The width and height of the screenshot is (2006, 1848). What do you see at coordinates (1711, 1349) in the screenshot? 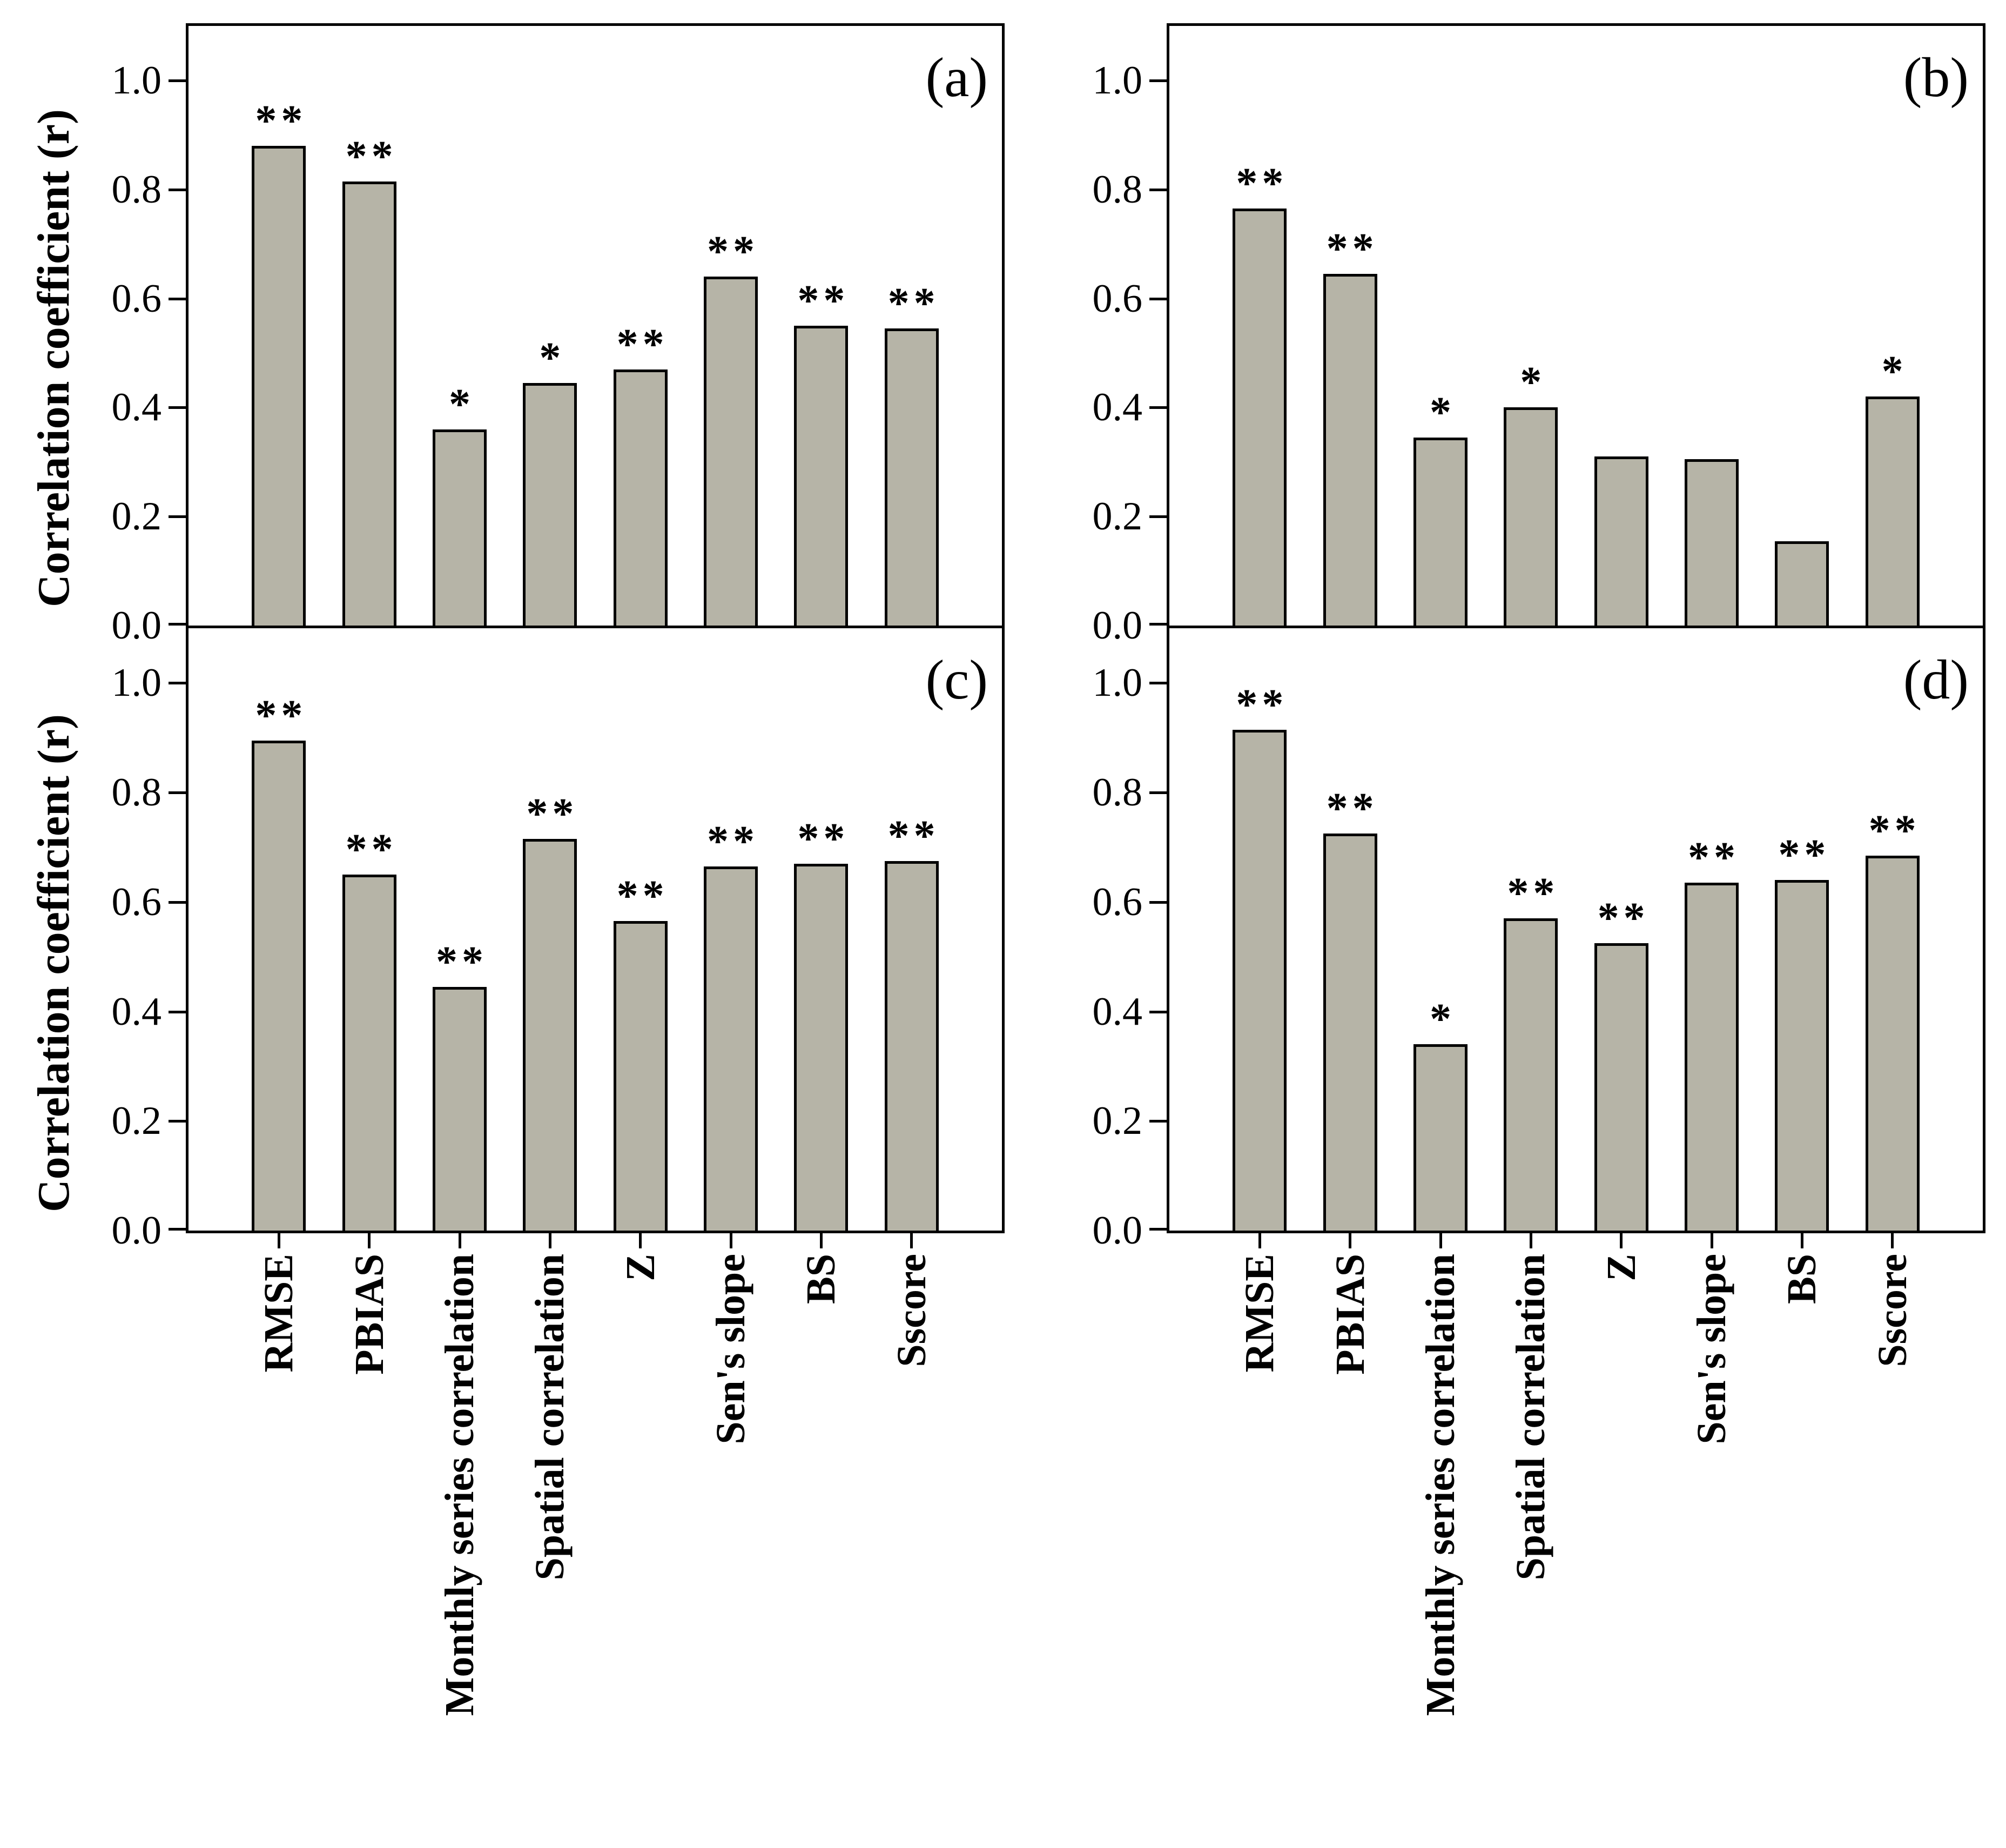
I see `x-category-label-sen-s-slope: Sen's slope` at bounding box center [1711, 1349].